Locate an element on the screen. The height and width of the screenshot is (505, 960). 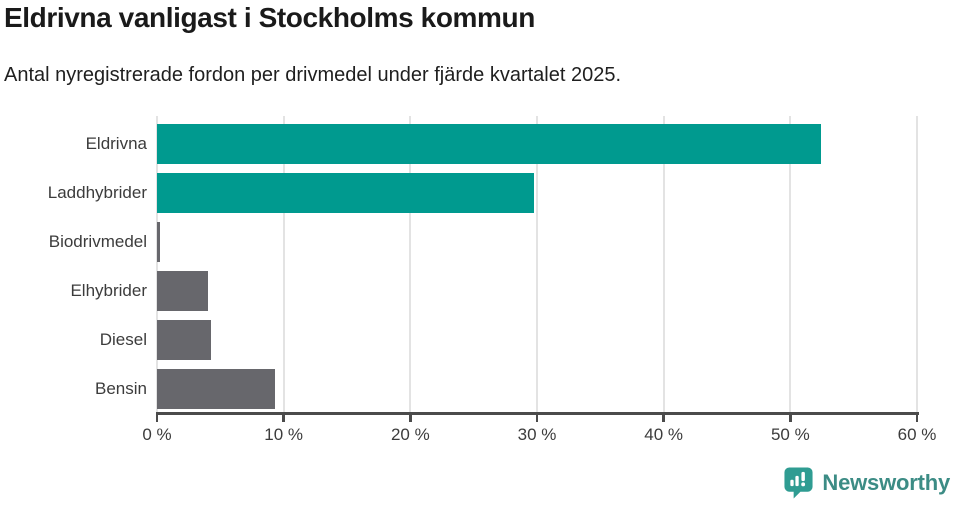
category-label-bensin: Bensin is located at coordinates (121, 388).